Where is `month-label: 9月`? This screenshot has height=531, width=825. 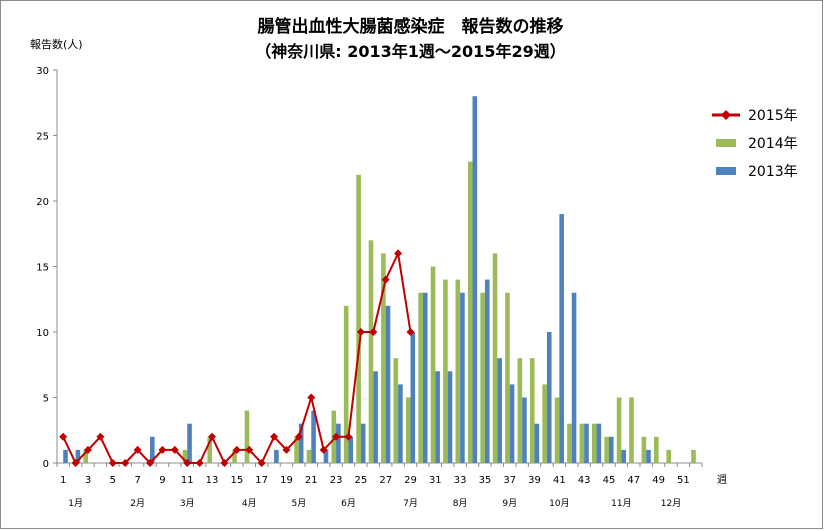
month-label: 9月 is located at coordinates (509, 503).